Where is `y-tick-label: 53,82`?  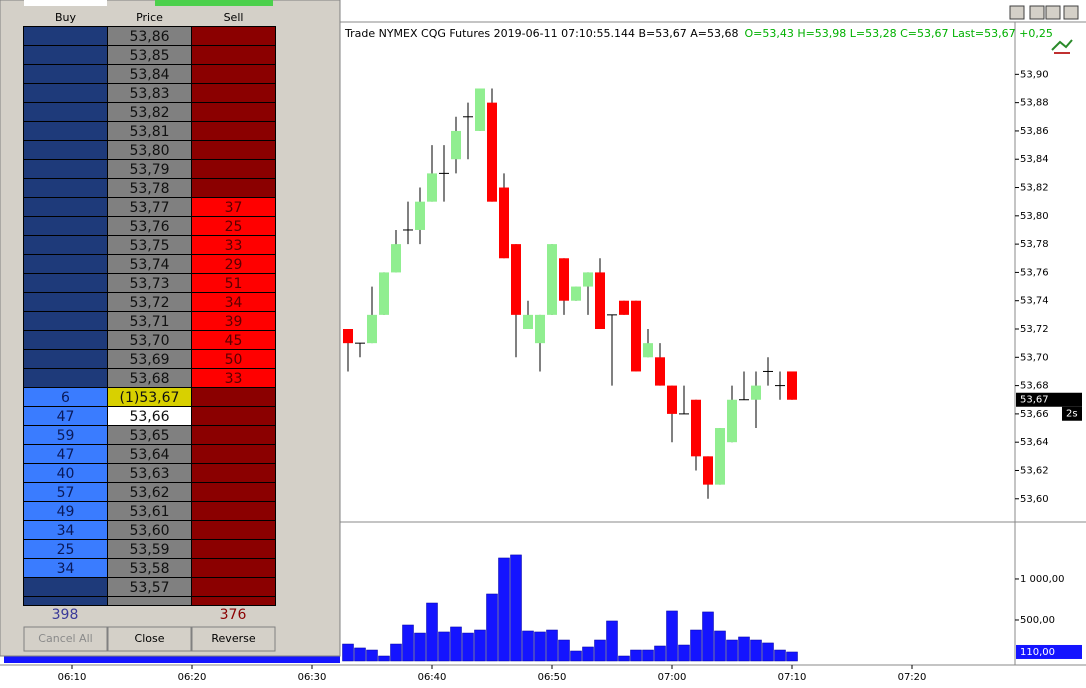 y-tick-label: 53,82 is located at coordinates (1034, 188).